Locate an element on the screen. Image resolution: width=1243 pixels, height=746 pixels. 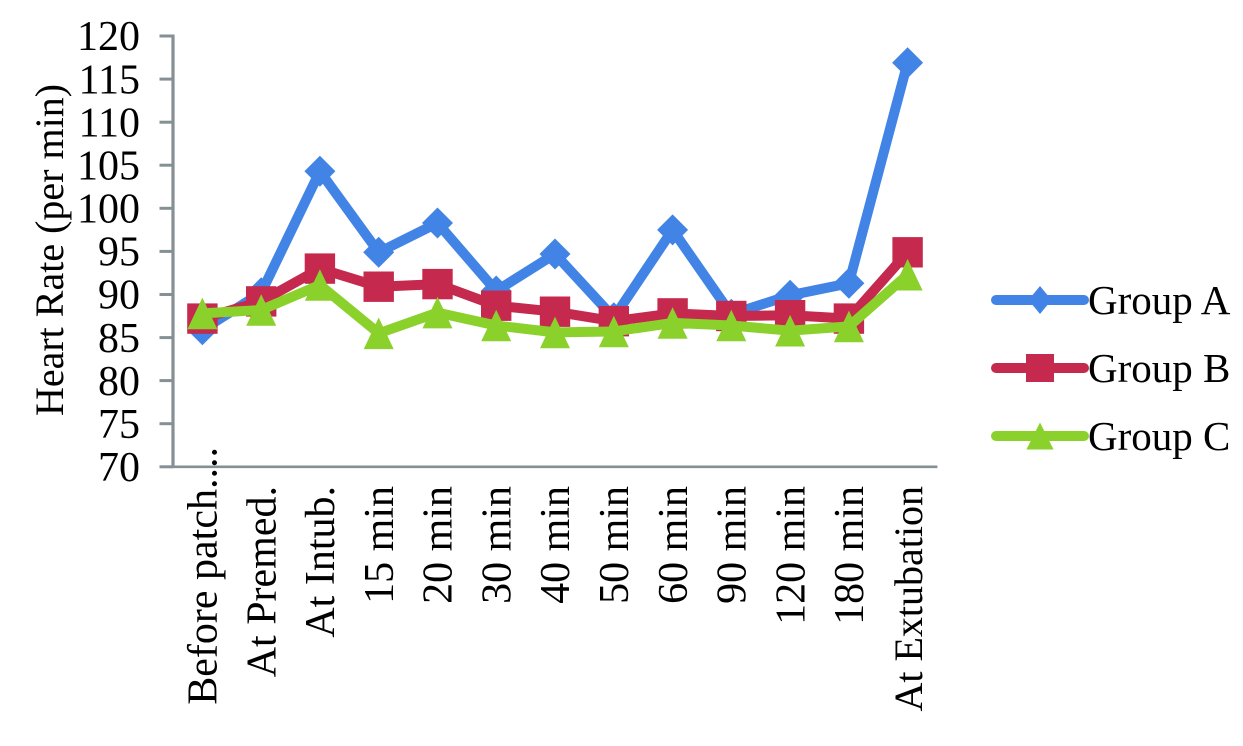
svg-text: 100 is located at coordinates (108, 210).